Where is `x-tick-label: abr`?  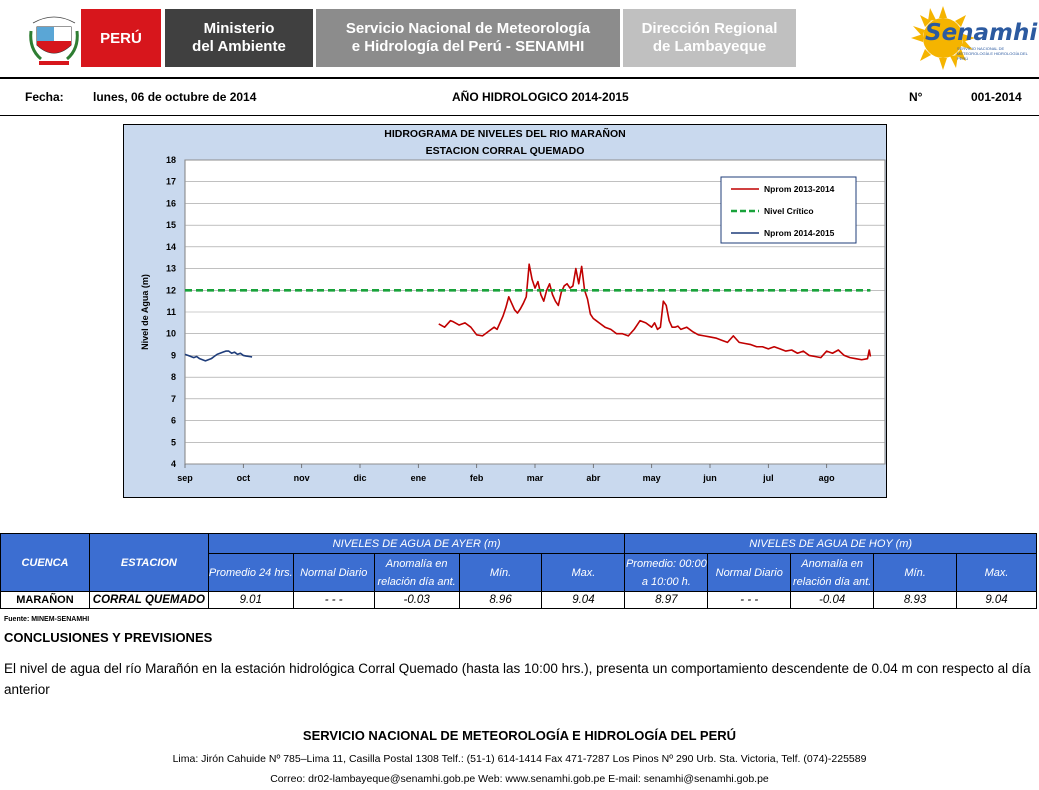
x-tick-label: abr is located at coordinates (593, 478).